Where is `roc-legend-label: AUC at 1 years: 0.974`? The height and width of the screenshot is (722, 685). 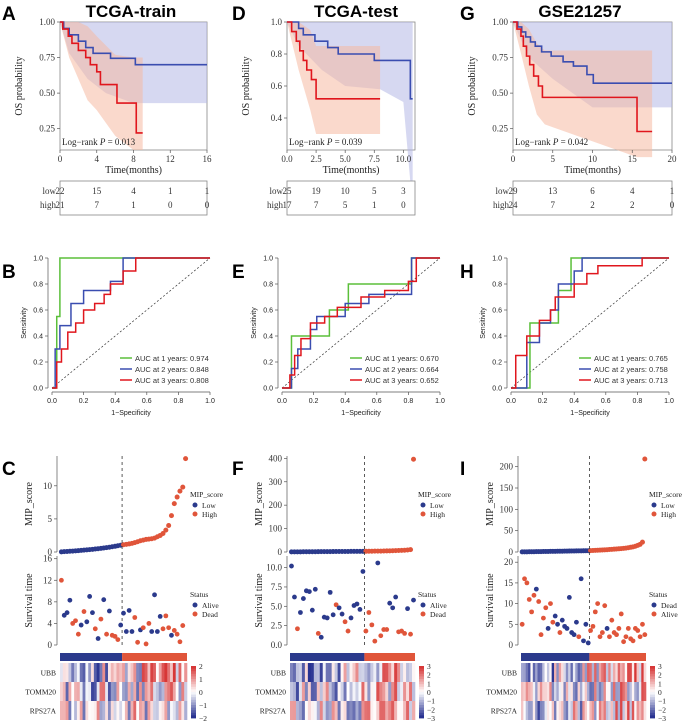
roc-legend-label: AUC at 1 years: 0.974 is located at coordinates (172, 358).